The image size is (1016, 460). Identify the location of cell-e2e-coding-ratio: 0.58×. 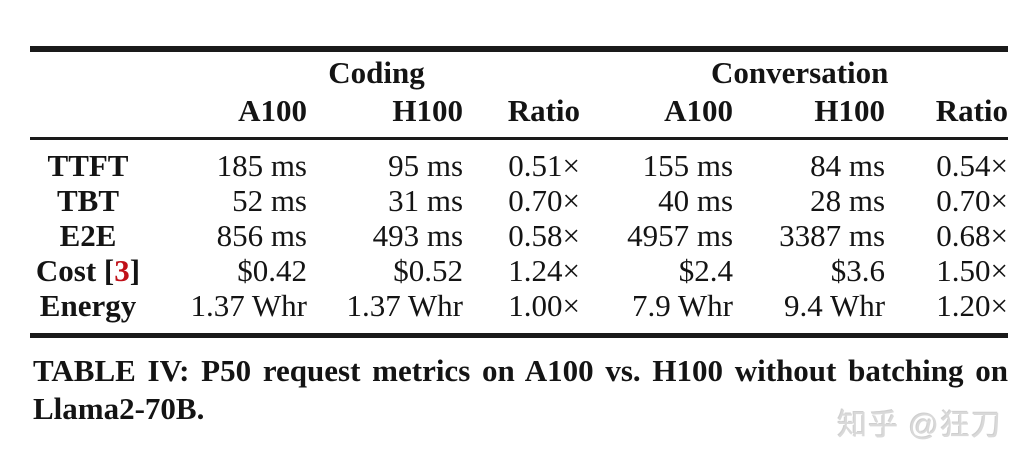
(544, 235).